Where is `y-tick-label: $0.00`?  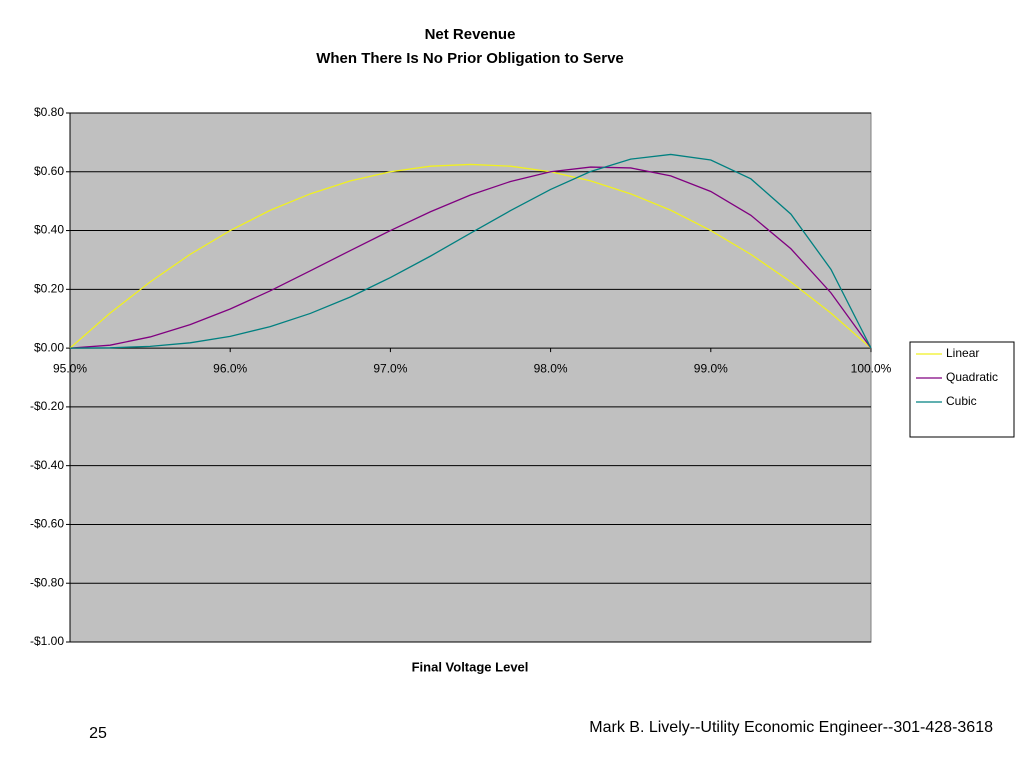 y-tick-label: $0.00 is located at coordinates (49, 347).